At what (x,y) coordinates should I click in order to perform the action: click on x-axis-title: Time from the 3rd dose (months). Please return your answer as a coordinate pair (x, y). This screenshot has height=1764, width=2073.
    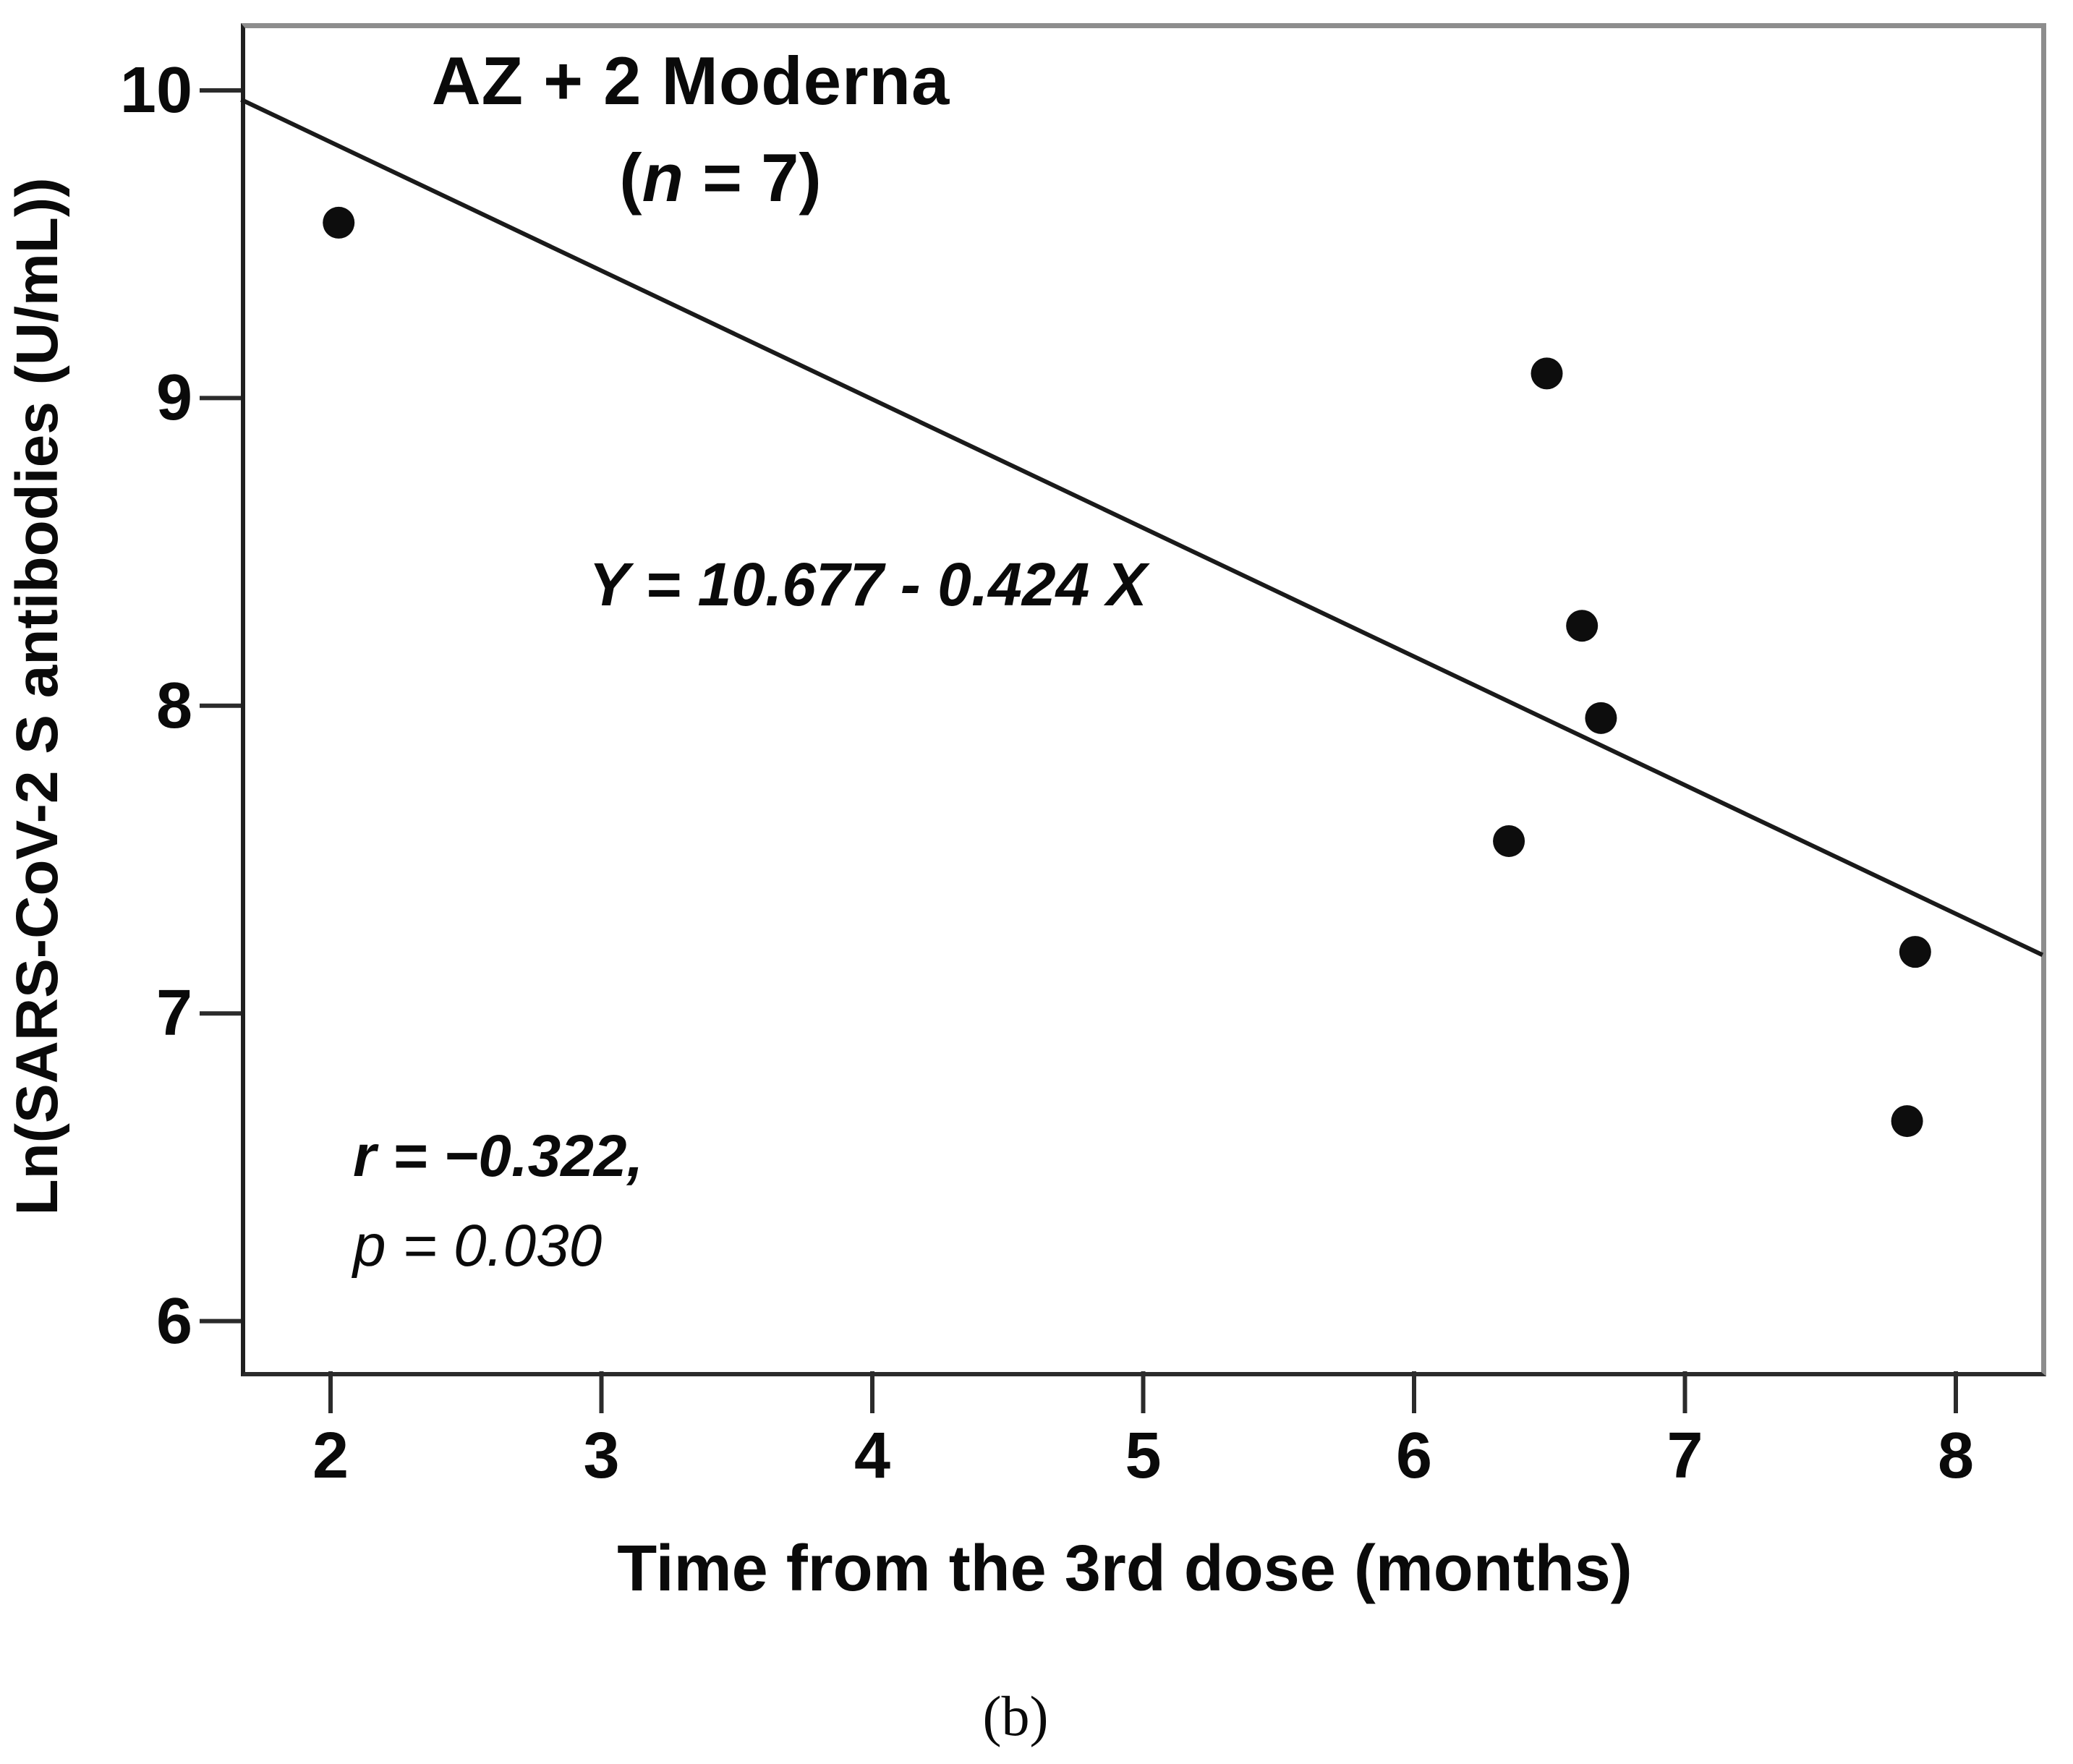
    Looking at the image, I should click on (1125, 1569).